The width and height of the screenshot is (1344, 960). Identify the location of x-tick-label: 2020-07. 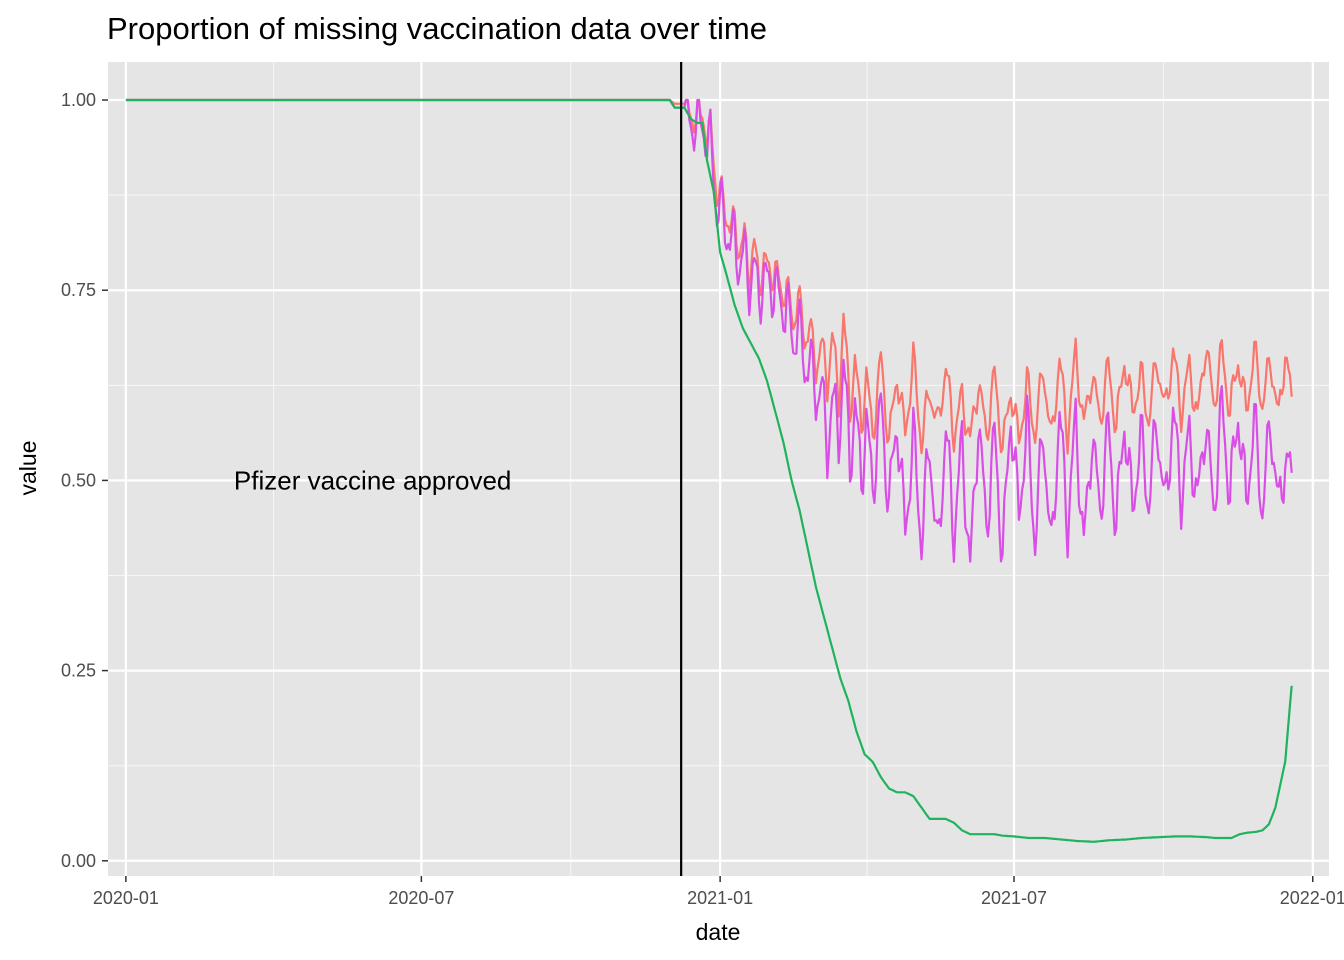
(421, 898).